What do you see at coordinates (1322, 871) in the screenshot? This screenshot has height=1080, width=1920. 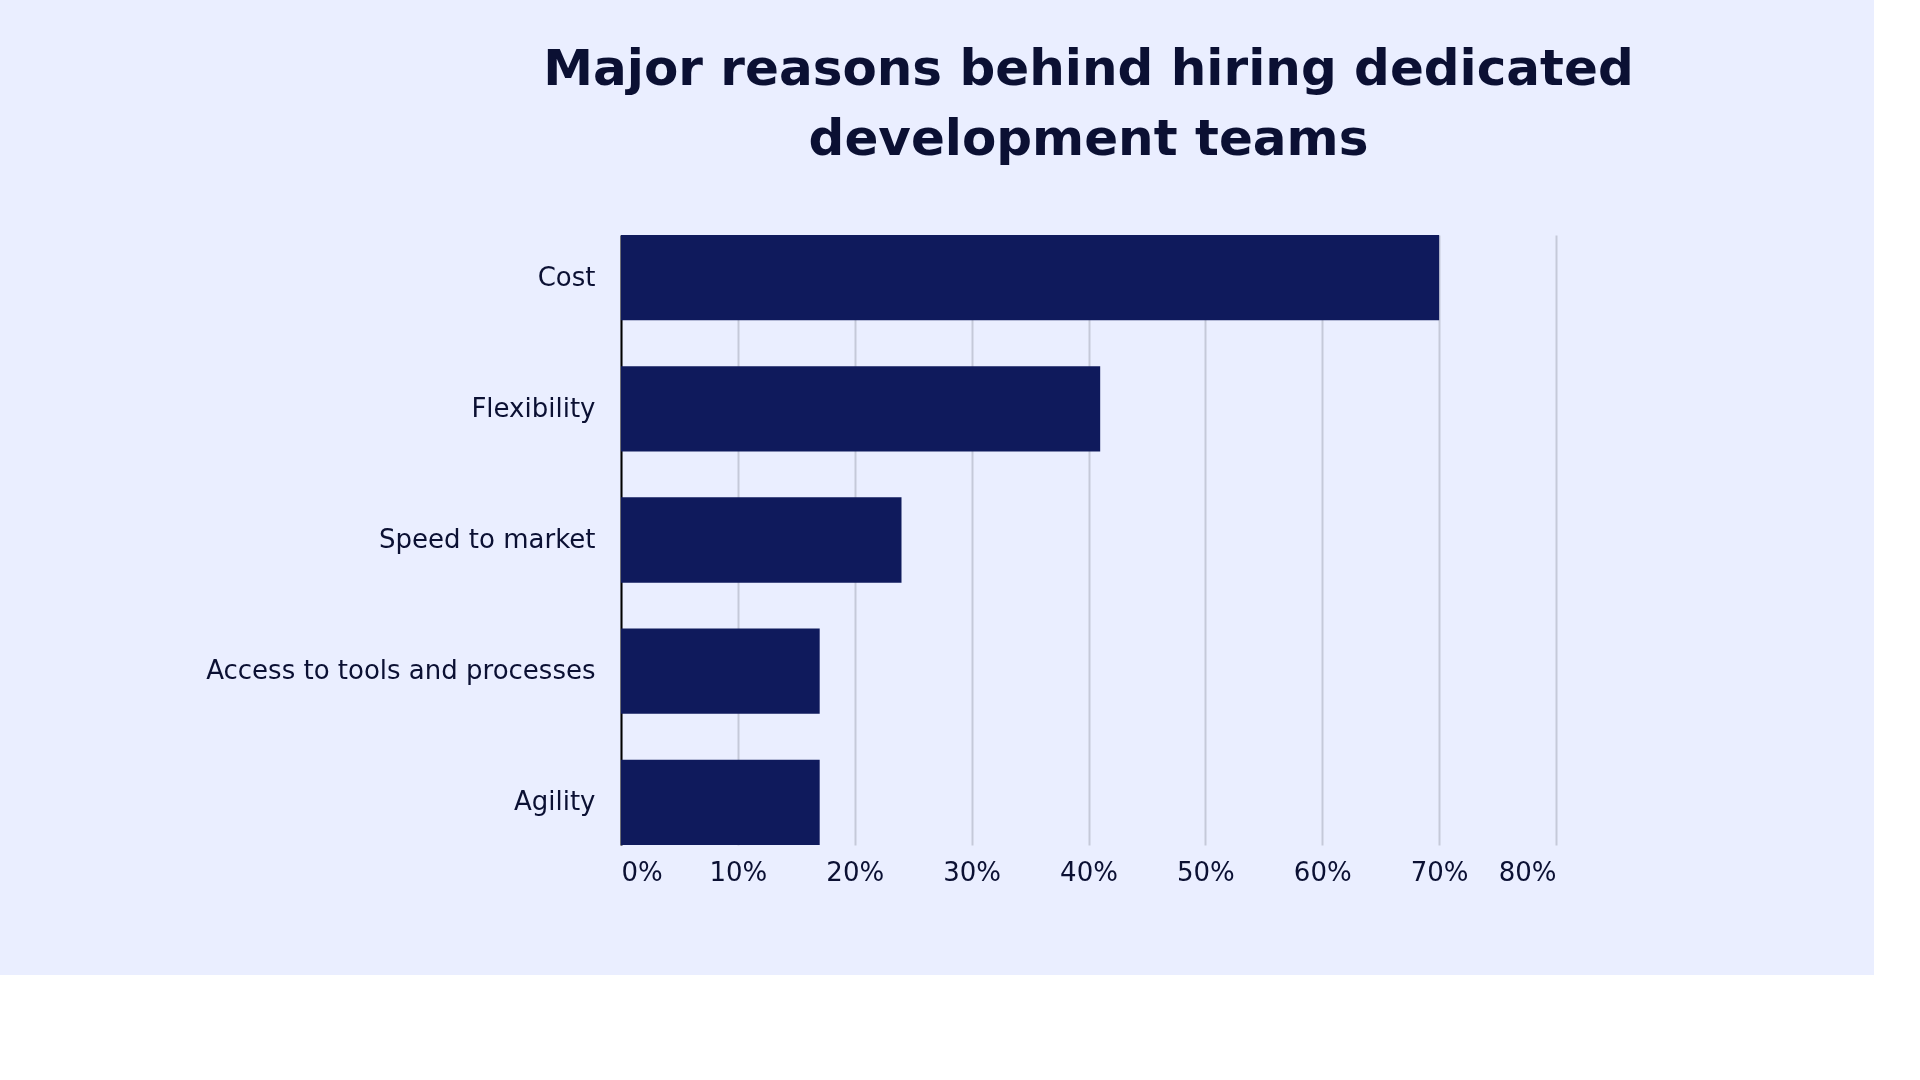 I see `x-tick-label: 60%` at bounding box center [1322, 871].